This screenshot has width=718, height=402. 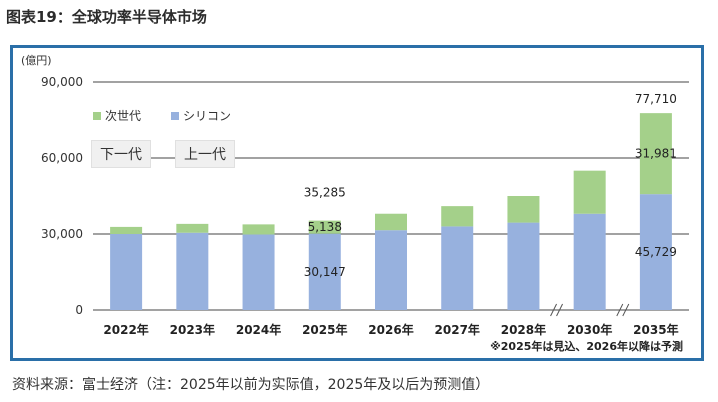 I want to click on next-gen-tag: 下一代, so click(x=121, y=154).